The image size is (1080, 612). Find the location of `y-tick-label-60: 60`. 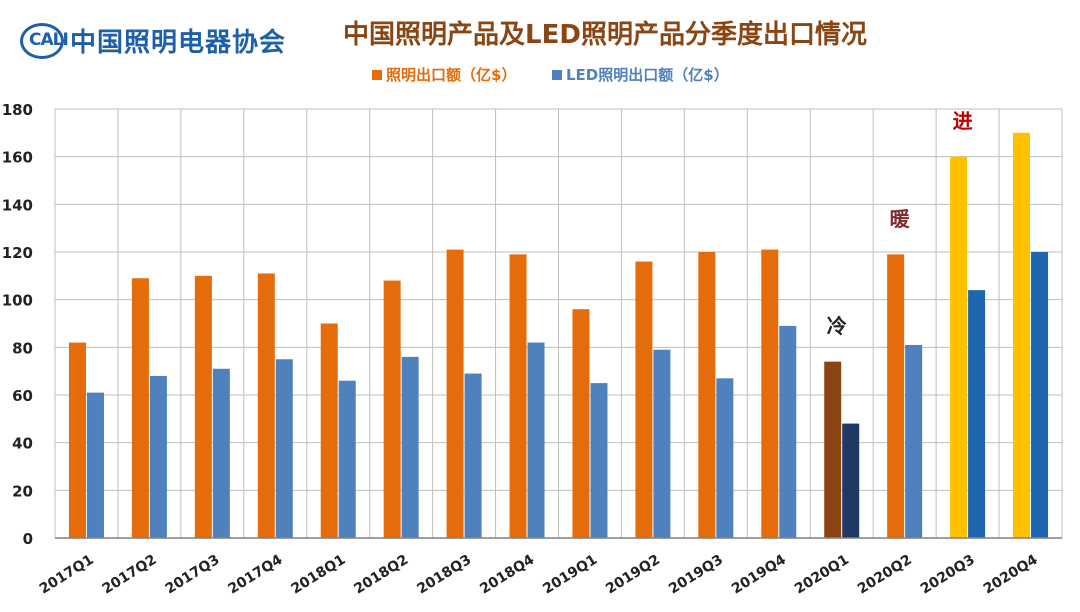

y-tick-label-60: 60 is located at coordinates (22, 396).